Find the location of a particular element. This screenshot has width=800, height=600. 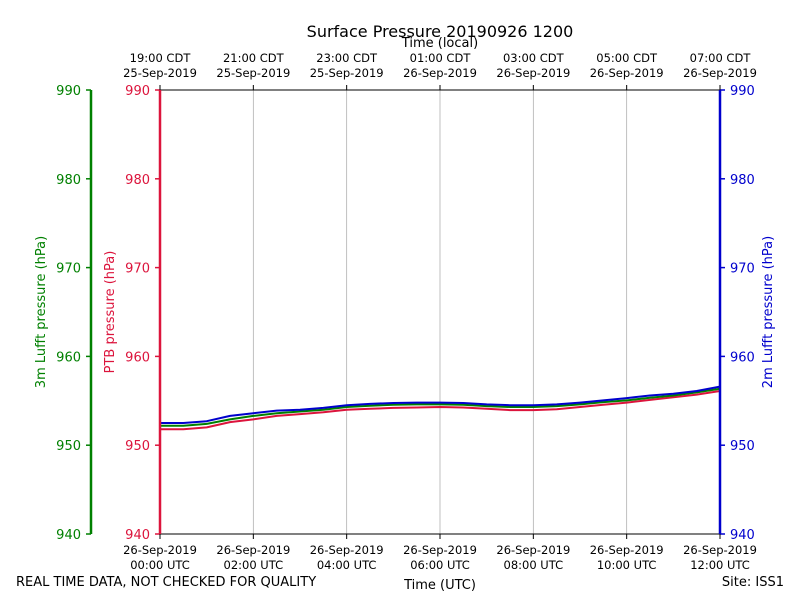

lufft-3m-y-tick-label: 980 is located at coordinates (68, 180).